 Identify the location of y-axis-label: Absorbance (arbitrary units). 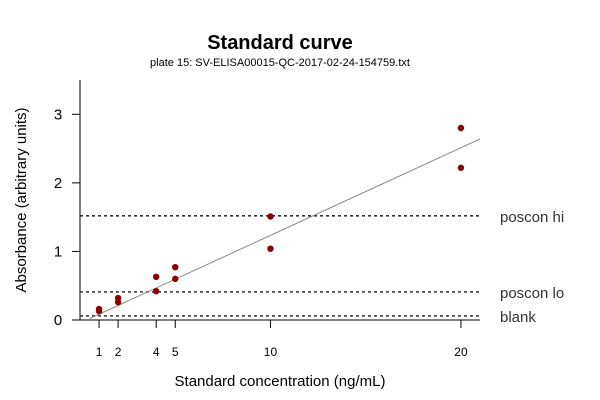
(21, 199).